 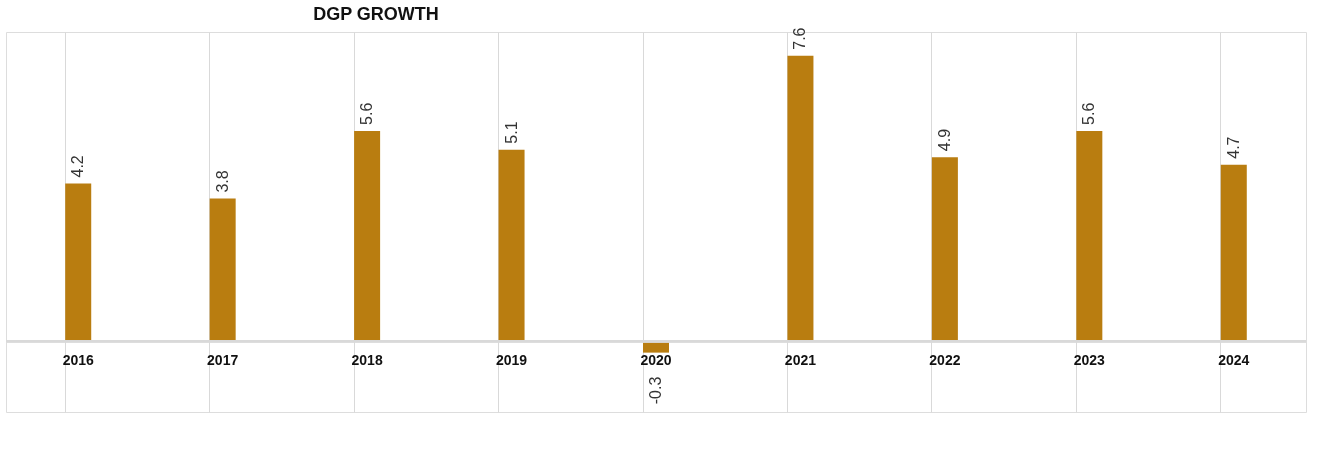 What do you see at coordinates (511, 132) in the screenshot?
I see `data-label: 5.1` at bounding box center [511, 132].